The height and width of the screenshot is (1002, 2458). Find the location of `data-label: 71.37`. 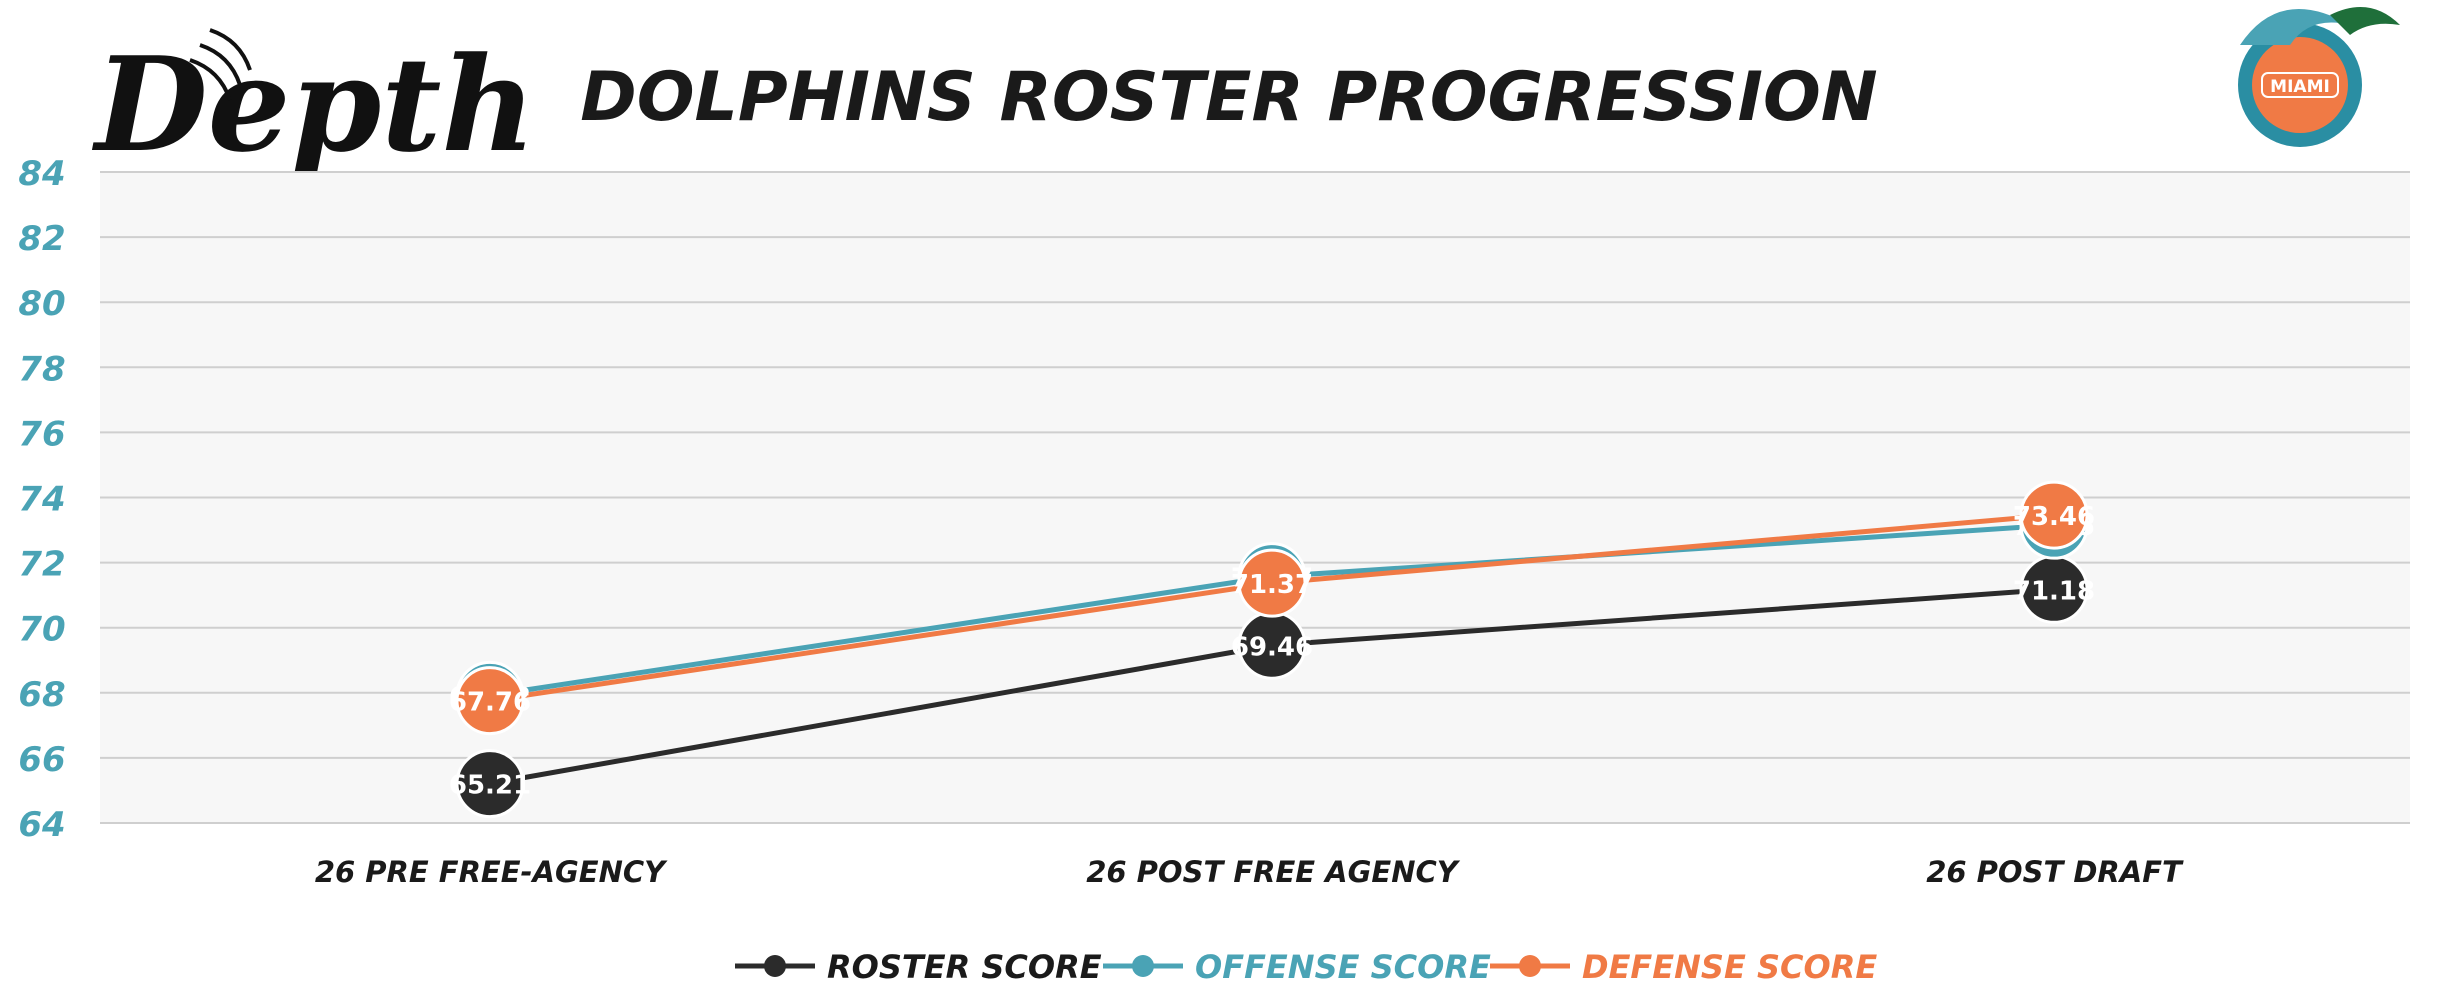

data-label: 71.37 is located at coordinates (1272, 585).